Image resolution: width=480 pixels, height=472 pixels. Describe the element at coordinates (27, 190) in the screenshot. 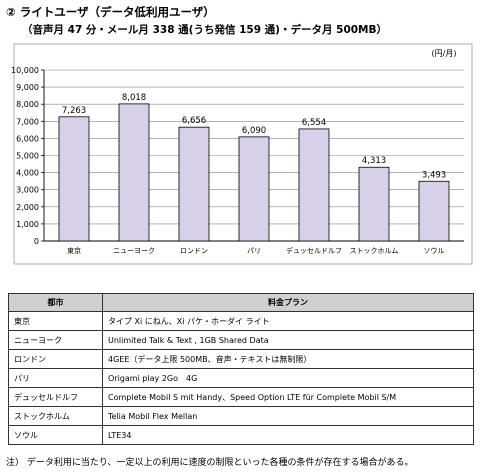

I see `y-tick-label: 3,000` at that location.